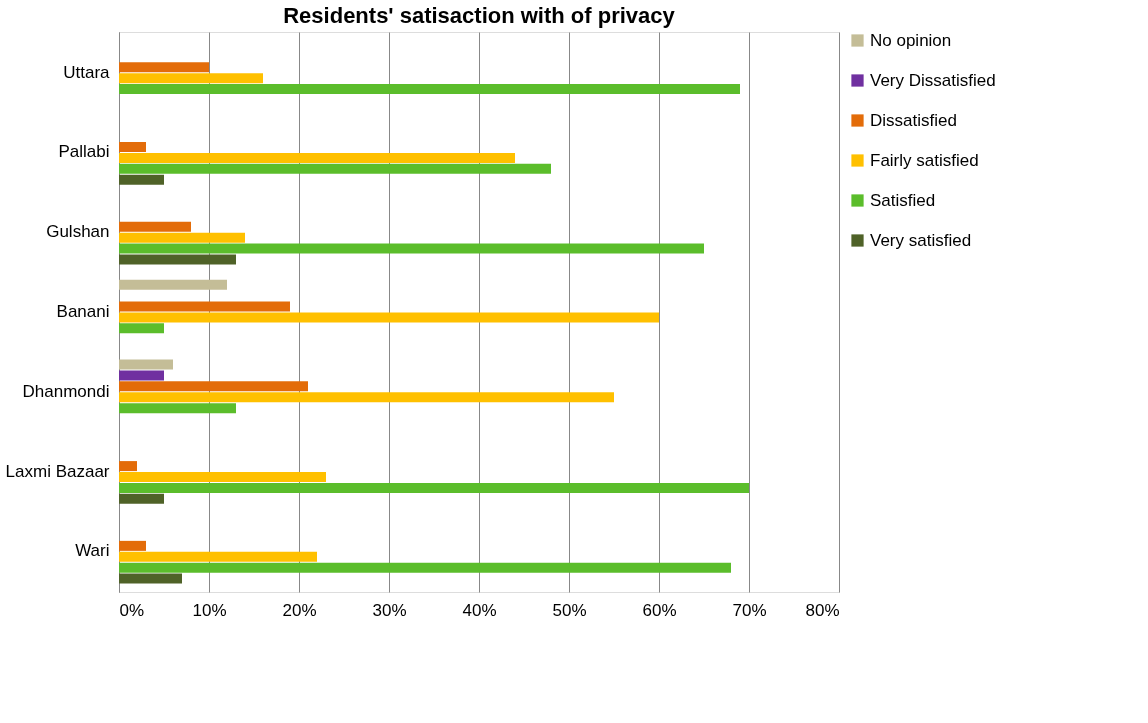 This screenshot has height=723, width=1148. Describe the element at coordinates (66, 391) in the screenshot. I see `y-tick-label: Dhanmondi` at that location.